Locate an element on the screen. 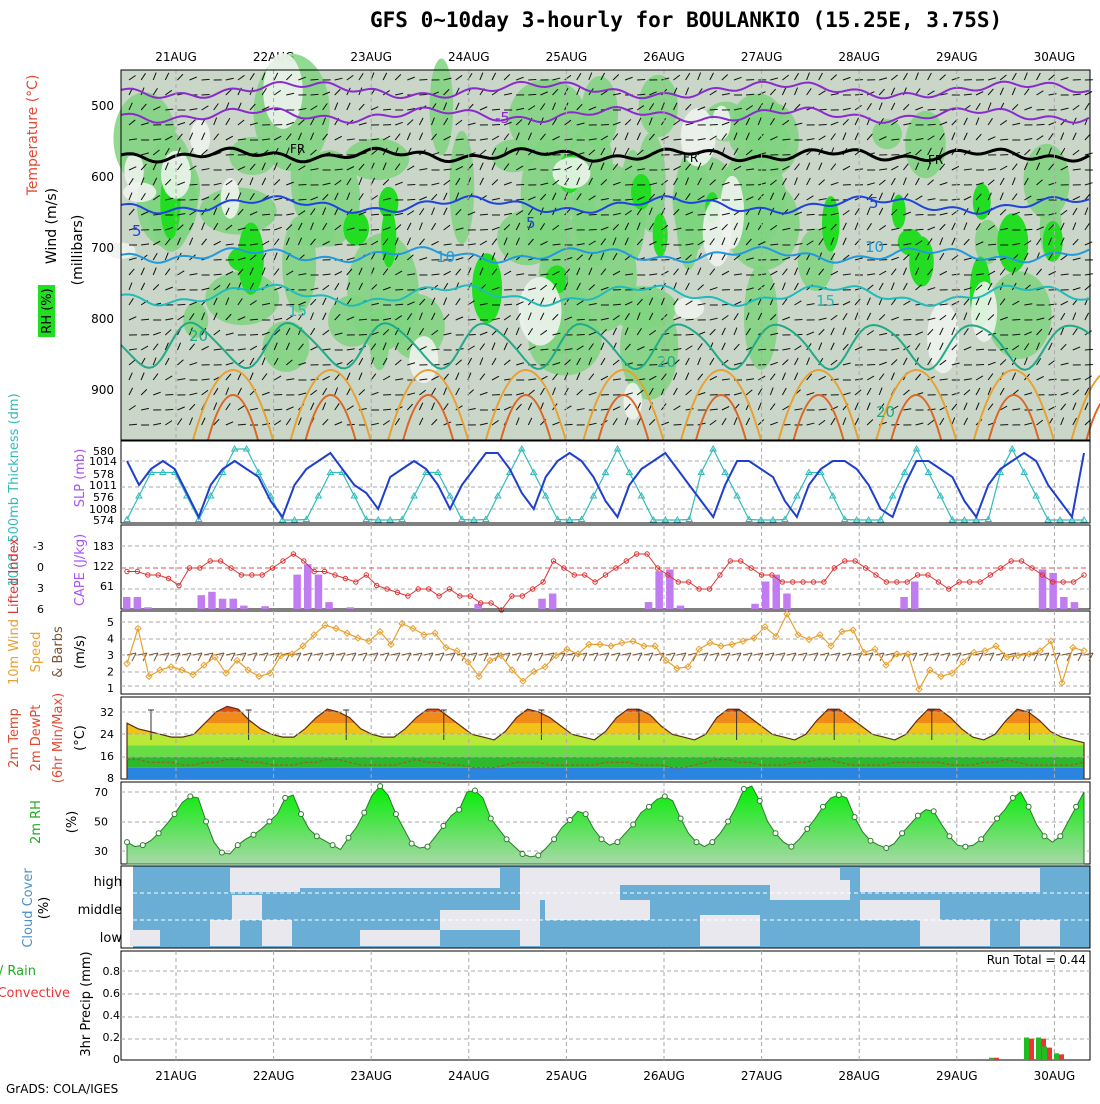 The height and width of the screenshot is (1104, 1100). wind10-tick-label: 2 is located at coordinates (110, 672).